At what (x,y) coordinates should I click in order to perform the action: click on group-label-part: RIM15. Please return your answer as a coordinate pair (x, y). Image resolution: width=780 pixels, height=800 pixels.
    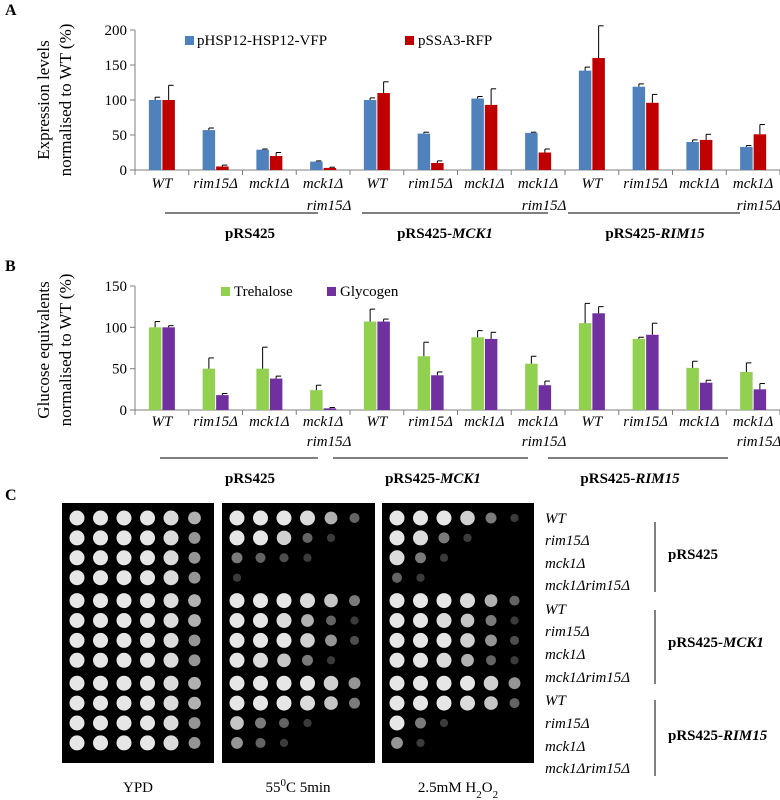
    Looking at the image, I should click on (682, 234).